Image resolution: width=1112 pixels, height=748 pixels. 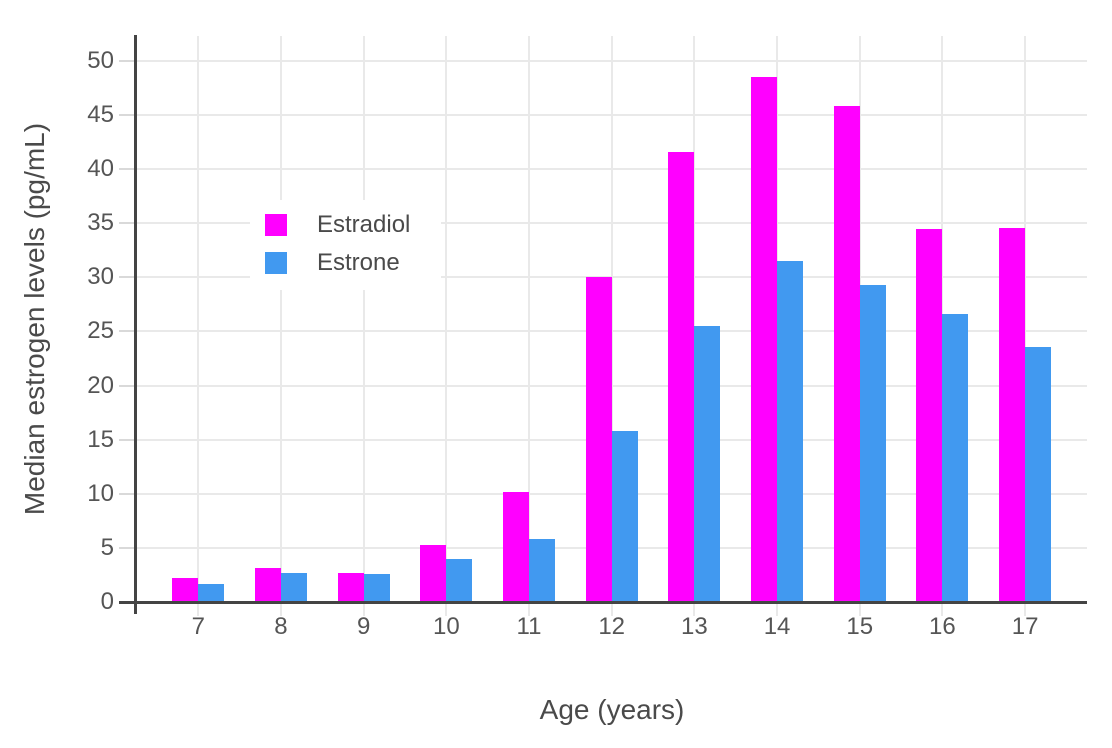 I want to click on x-tick-label: 8, so click(x=281, y=626).